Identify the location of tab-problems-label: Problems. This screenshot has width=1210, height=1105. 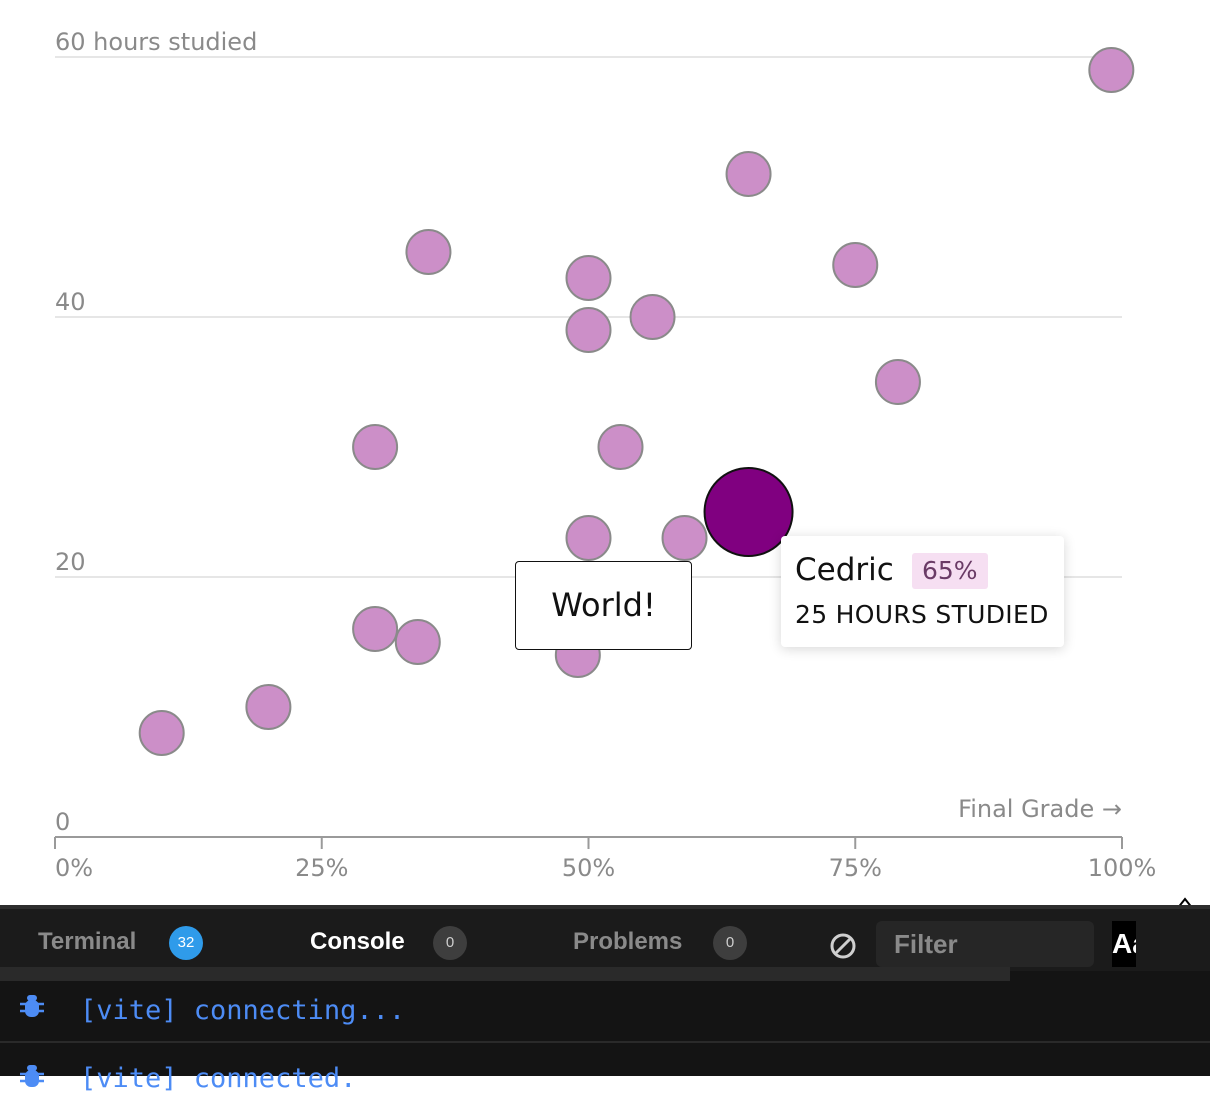
(628, 941).